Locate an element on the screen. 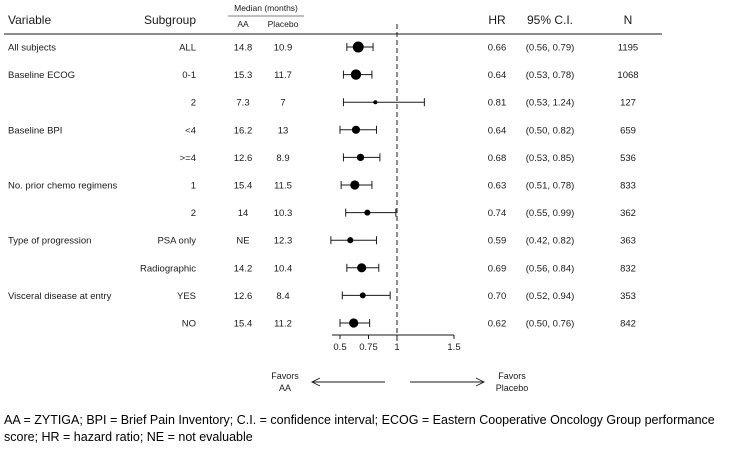  row-subgroup: ALL is located at coordinates (187, 48).